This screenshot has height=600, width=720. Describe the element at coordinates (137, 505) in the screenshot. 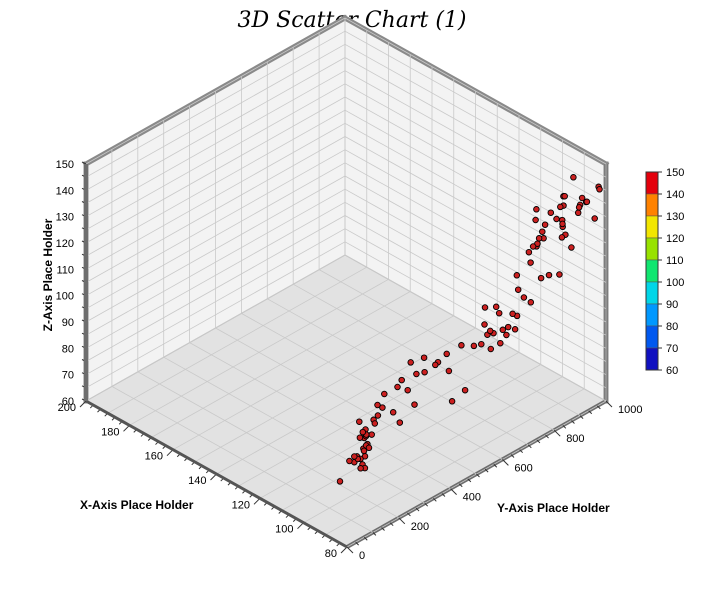

I see `x-axis-label: X-Axis Place Holder` at that location.